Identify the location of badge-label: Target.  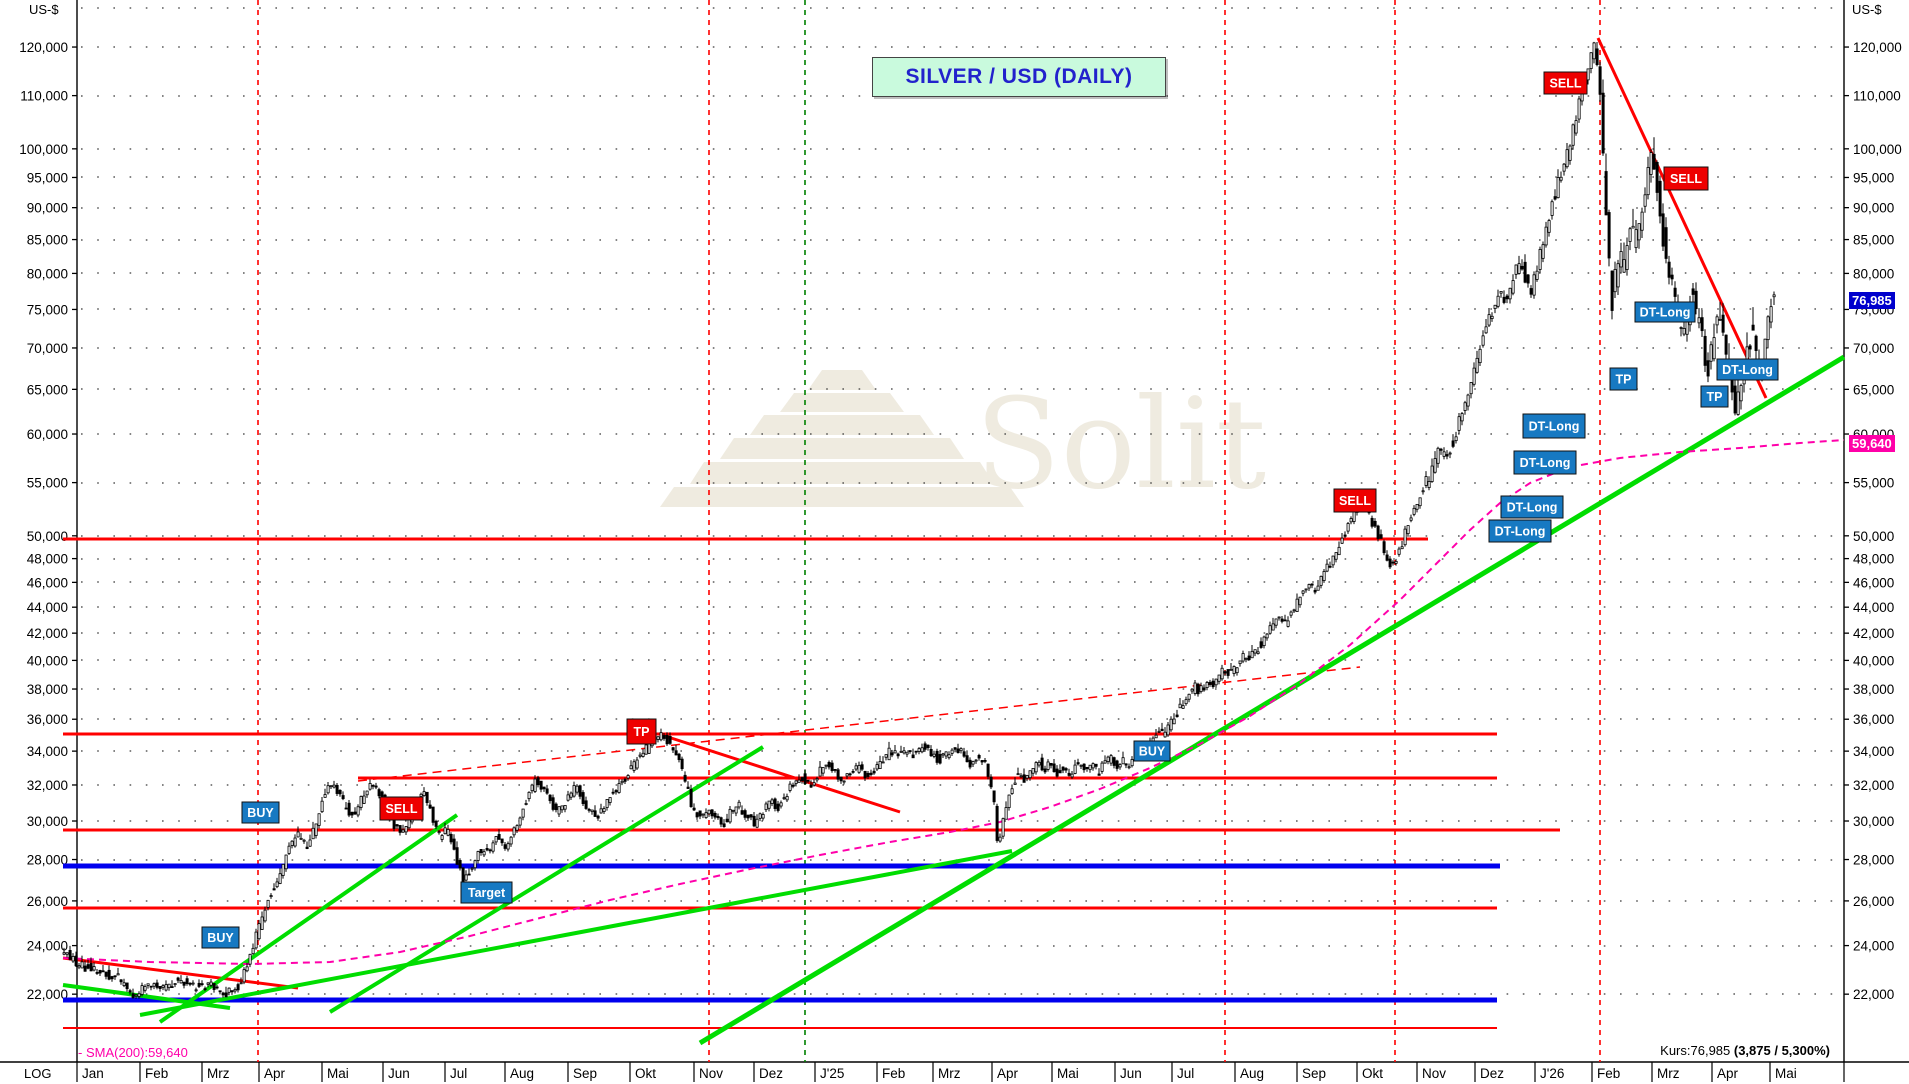
(487, 893).